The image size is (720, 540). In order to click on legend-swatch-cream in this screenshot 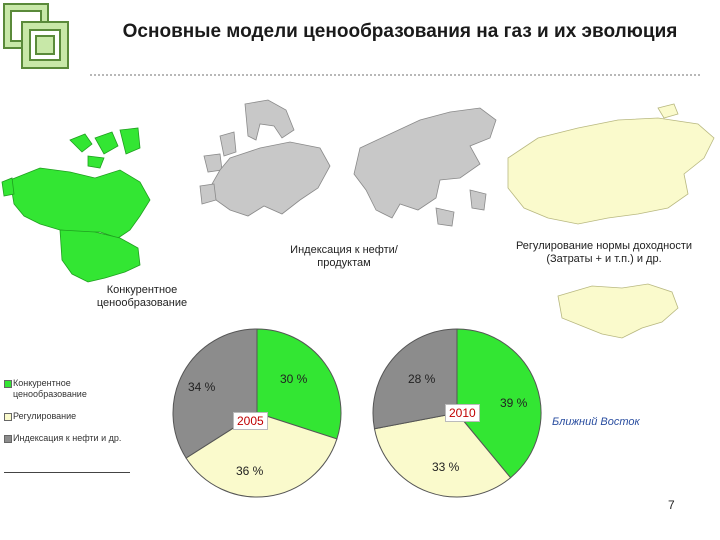, I will do `click(8, 417)`.